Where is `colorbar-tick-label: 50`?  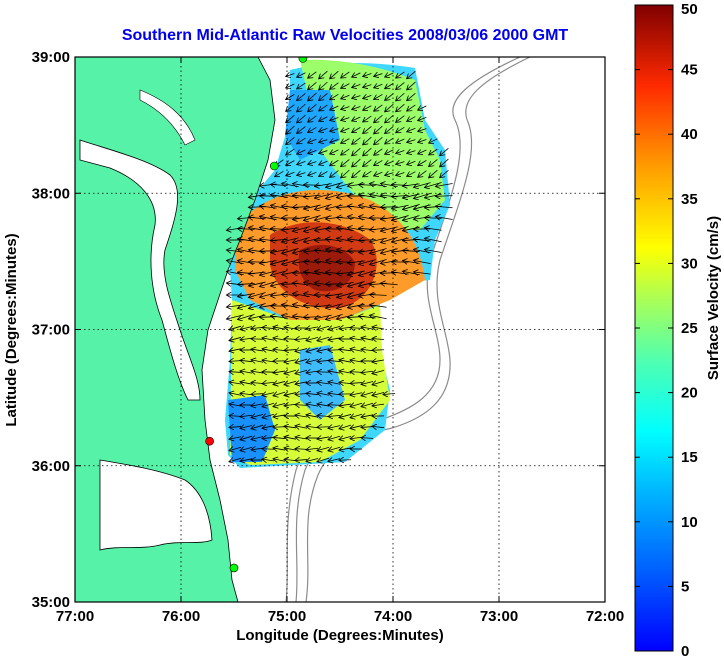
colorbar-tick-label: 50 is located at coordinates (689, 9).